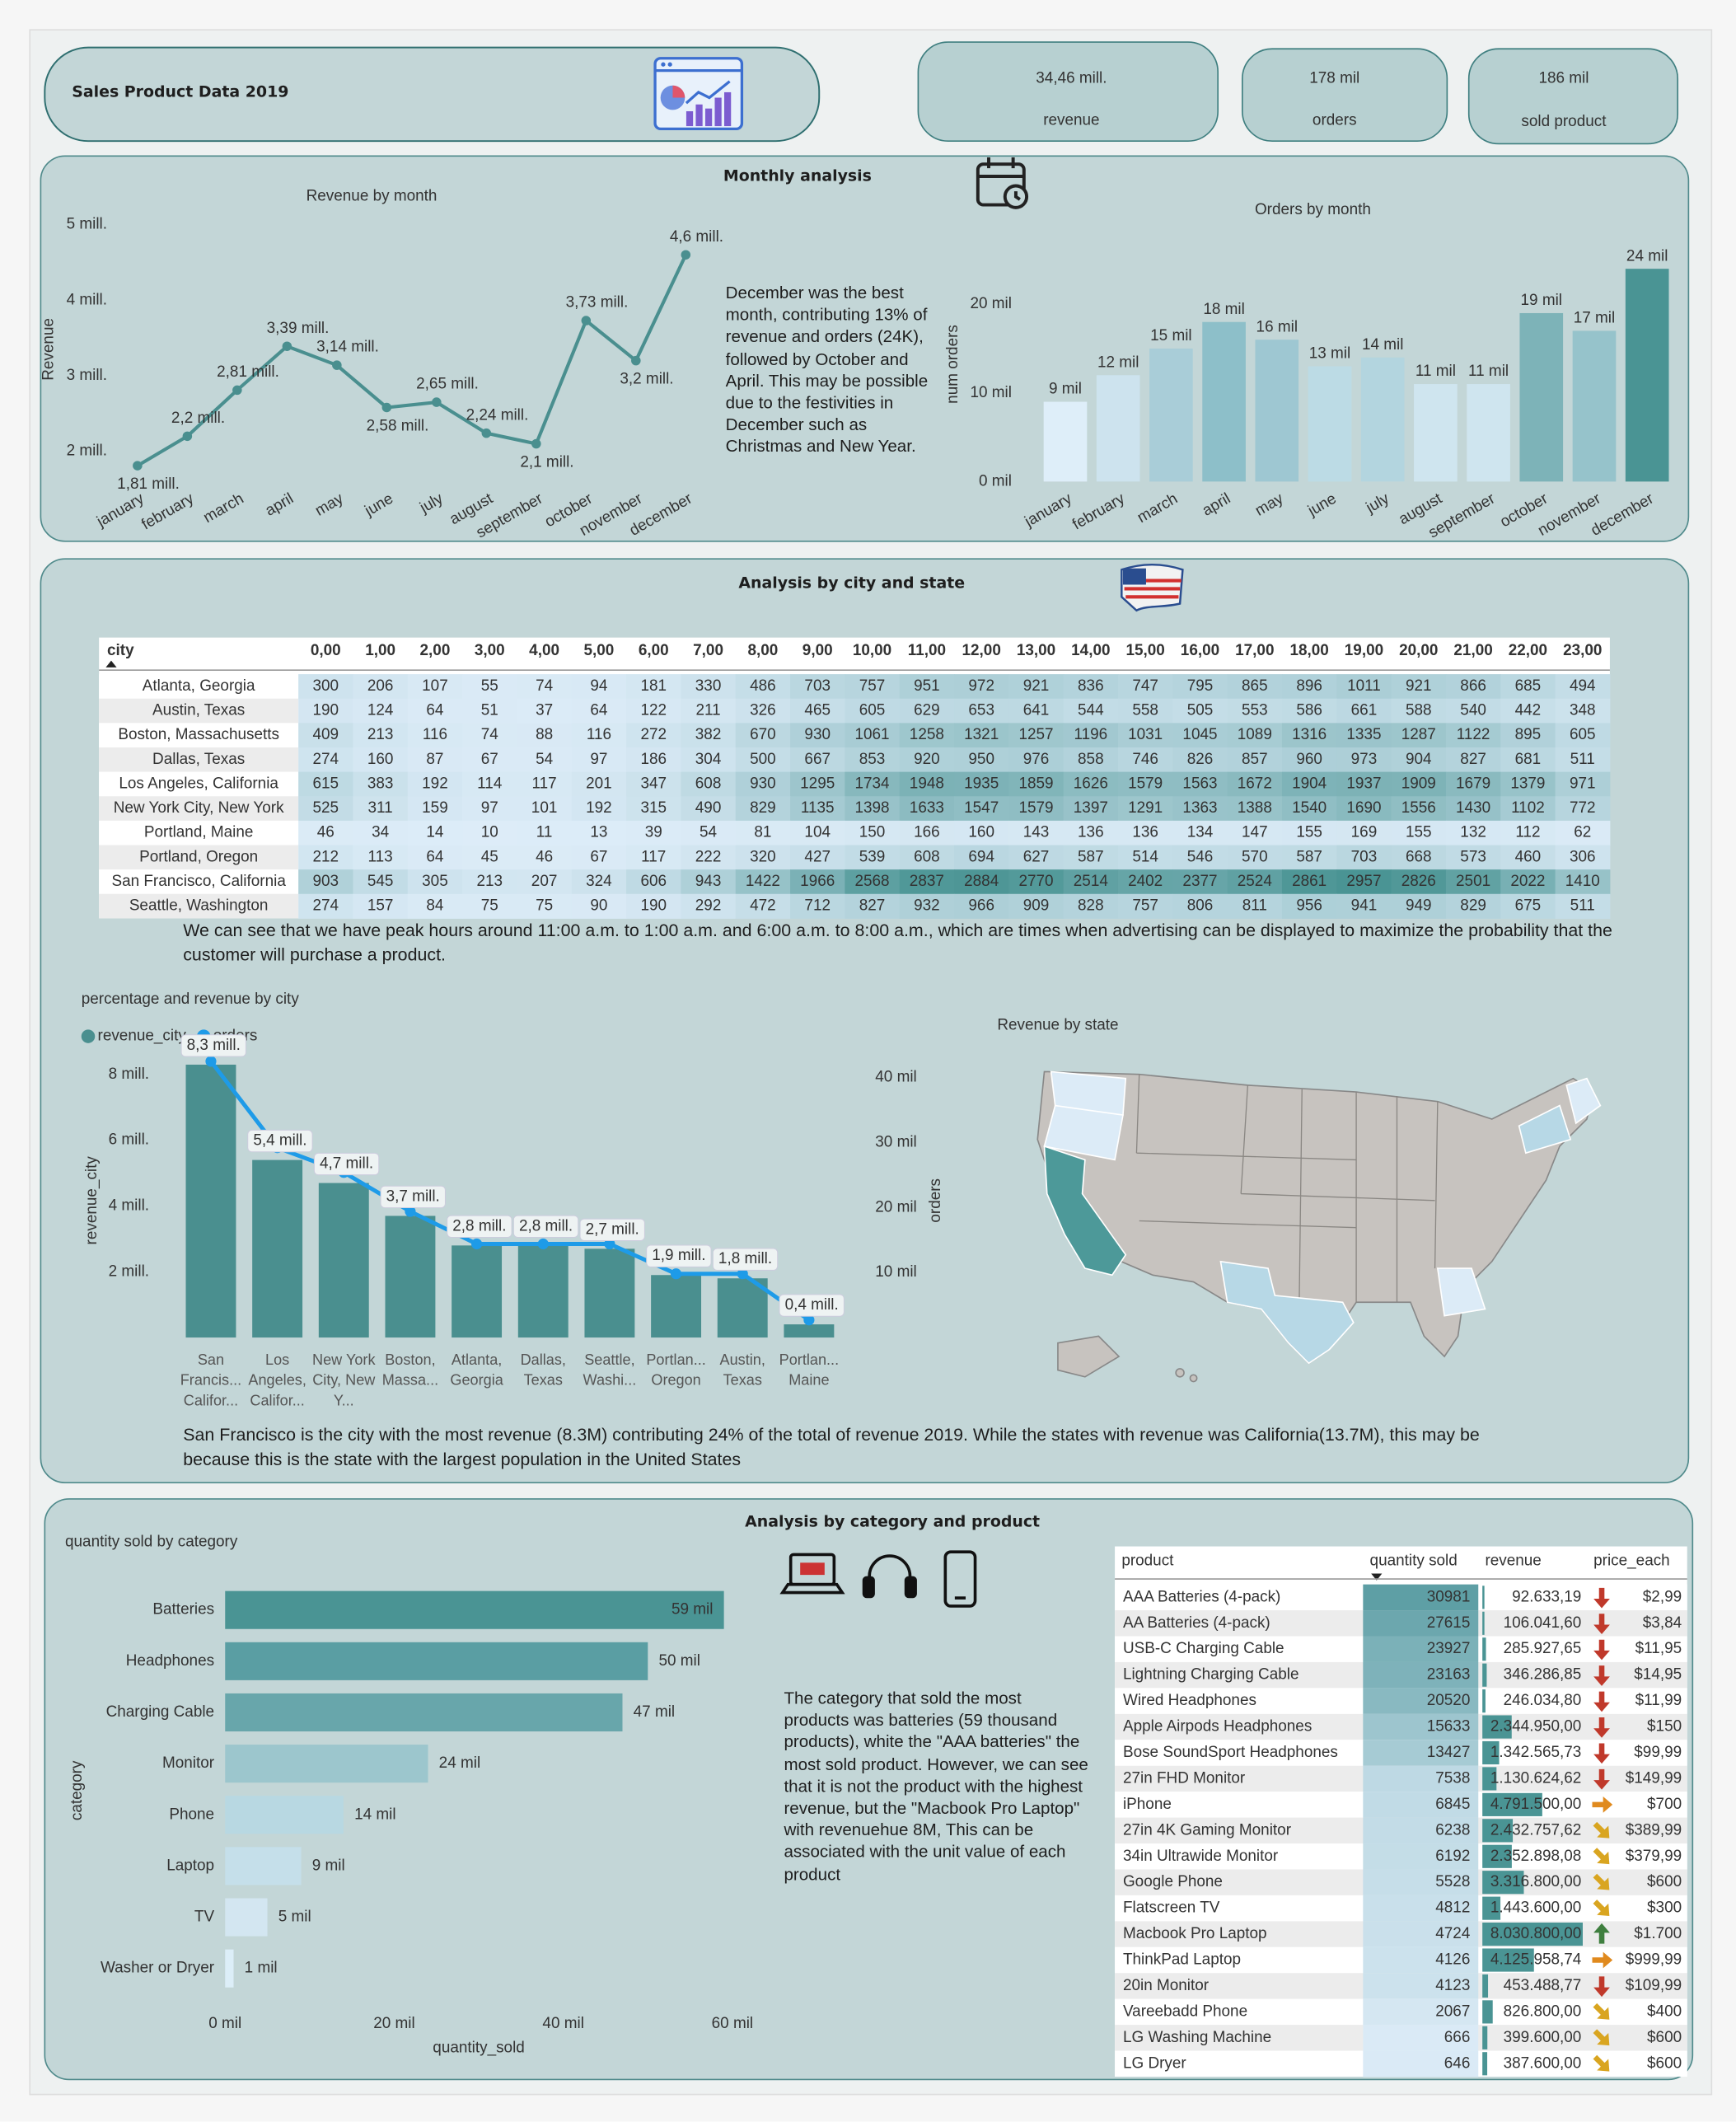  Describe the element at coordinates (599, 808) in the screenshot. I see `cell-value: 192` at that location.